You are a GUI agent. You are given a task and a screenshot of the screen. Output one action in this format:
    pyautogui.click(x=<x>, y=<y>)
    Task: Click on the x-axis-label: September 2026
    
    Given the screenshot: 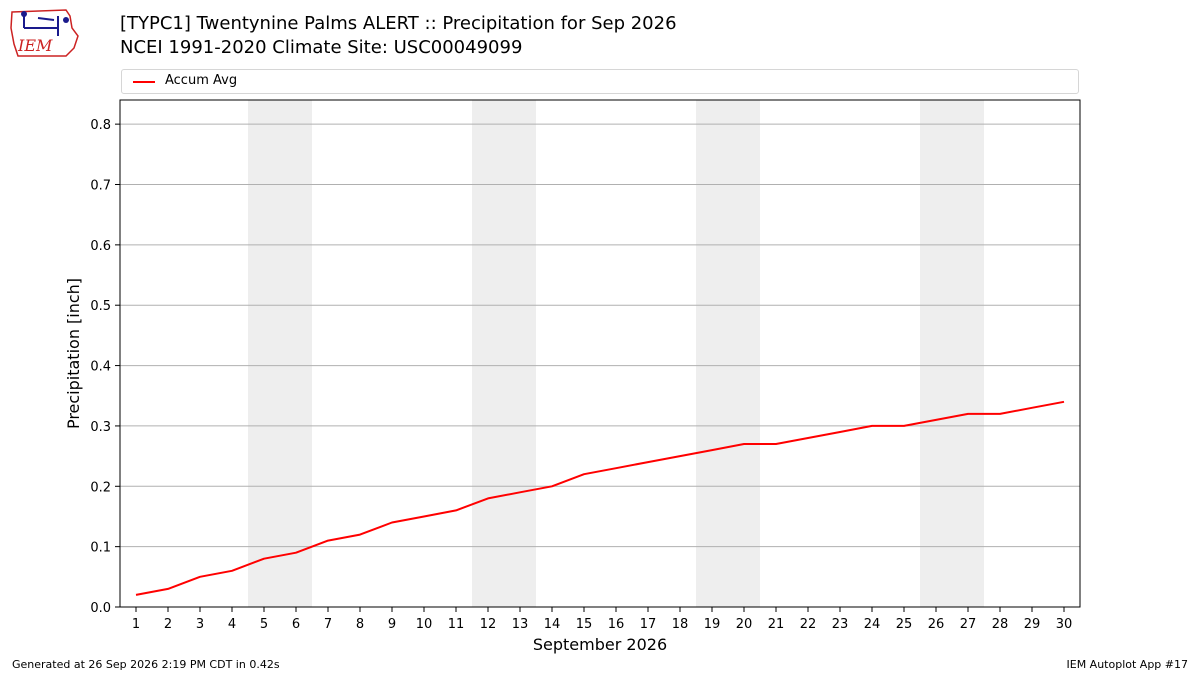 What is the action you would take?
    pyautogui.click(x=600, y=644)
    